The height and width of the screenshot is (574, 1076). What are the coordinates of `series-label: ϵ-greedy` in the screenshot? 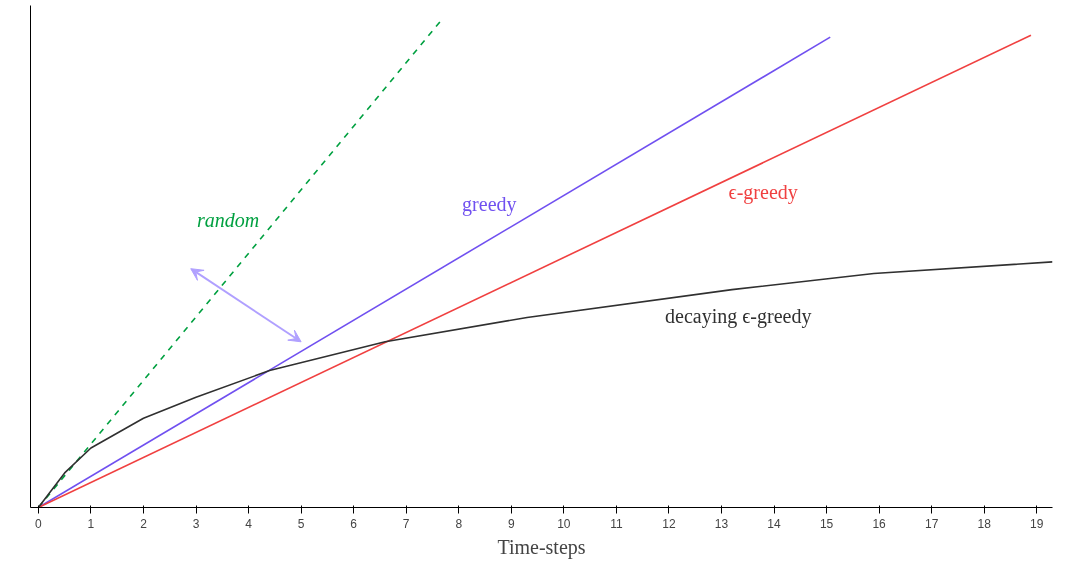 It's located at (763, 192).